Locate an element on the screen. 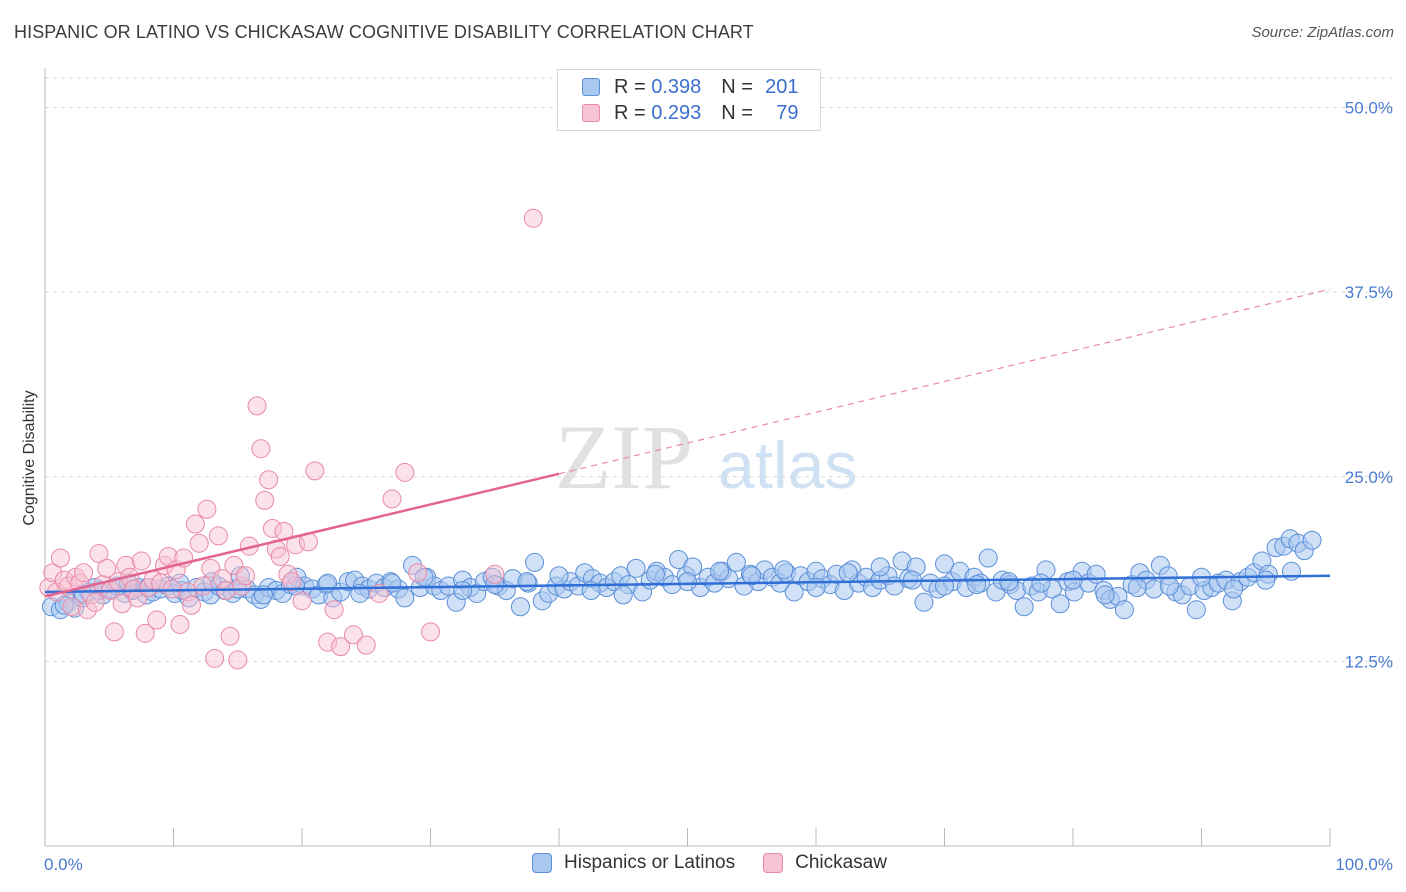  legend-r-value: 0.293 is located at coordinates (676, 112).